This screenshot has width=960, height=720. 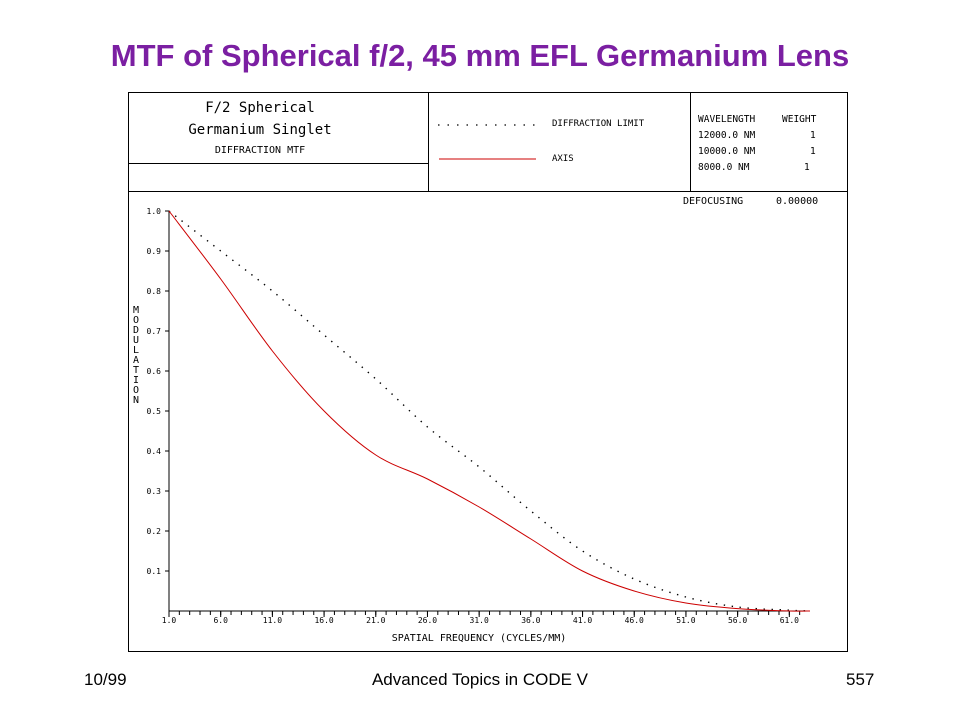 What do you see at coordinates (530, 620) in the screenshot?
I see `x-tick-label: 36.0` at bounding box center [530, 620].